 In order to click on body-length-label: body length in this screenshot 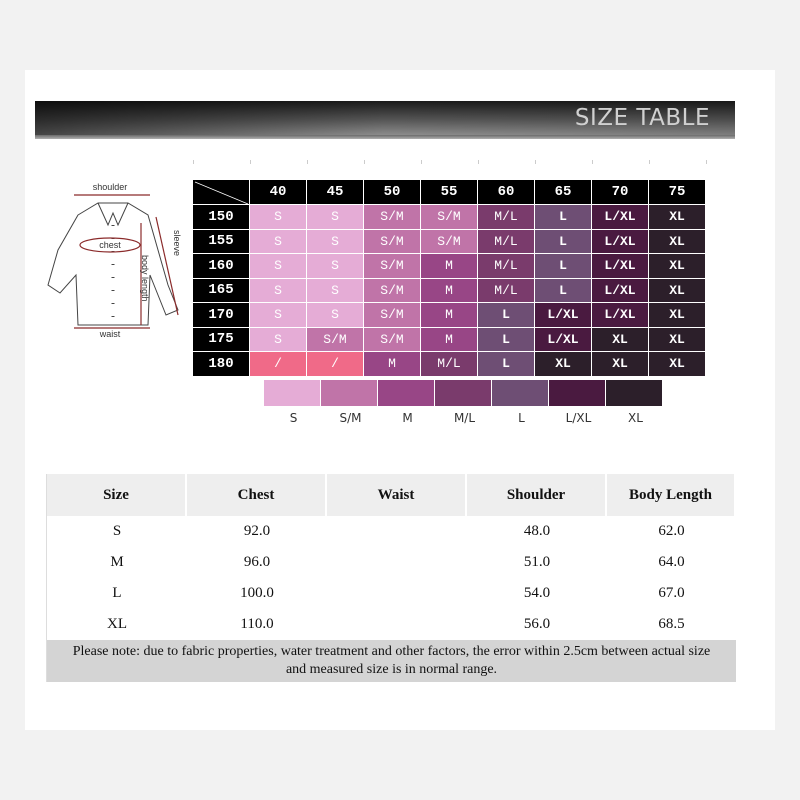, I will do `click(145, 278)`.